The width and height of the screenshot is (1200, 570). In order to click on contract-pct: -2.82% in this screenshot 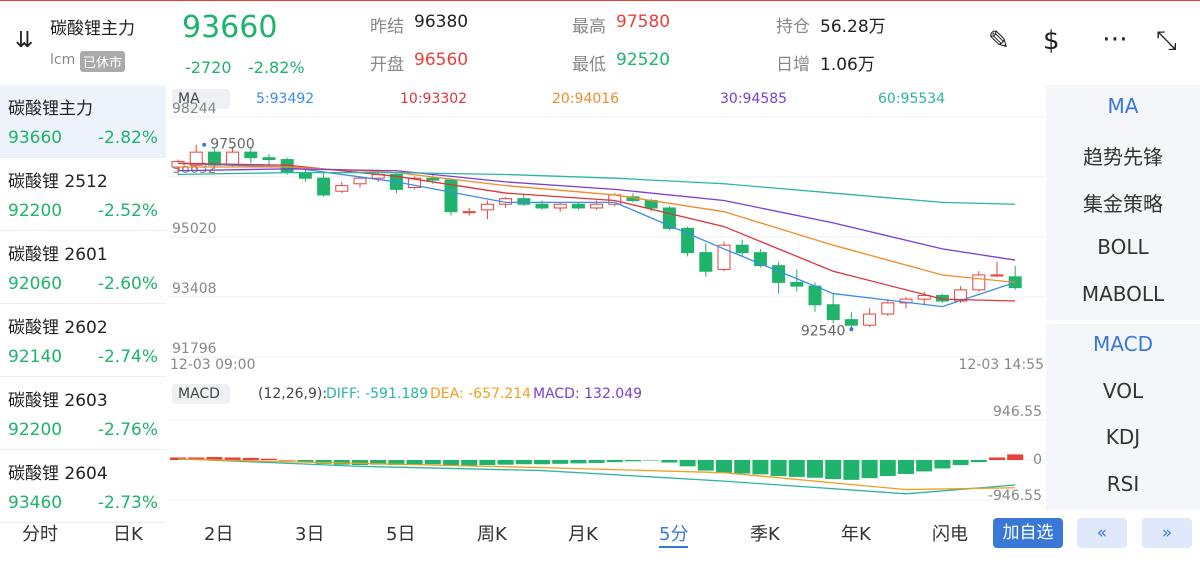, I will do `click(127, 138)`.